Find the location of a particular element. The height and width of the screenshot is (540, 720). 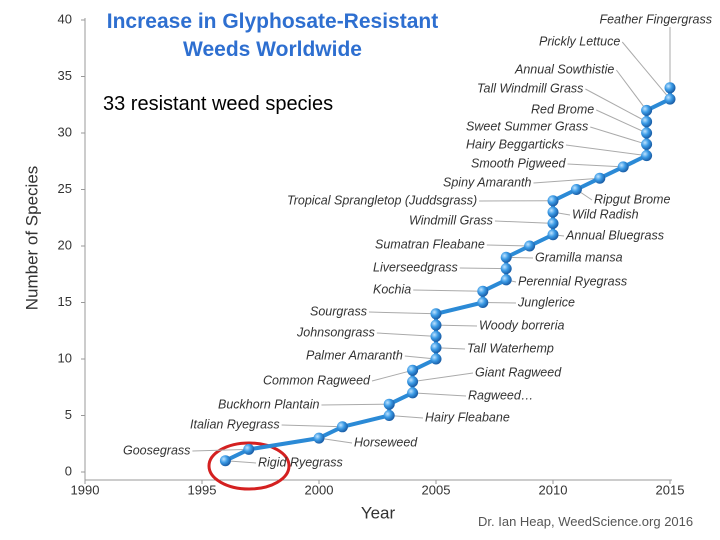

point-label: Perennial Ryegrass is located at coordinates (572, 281).